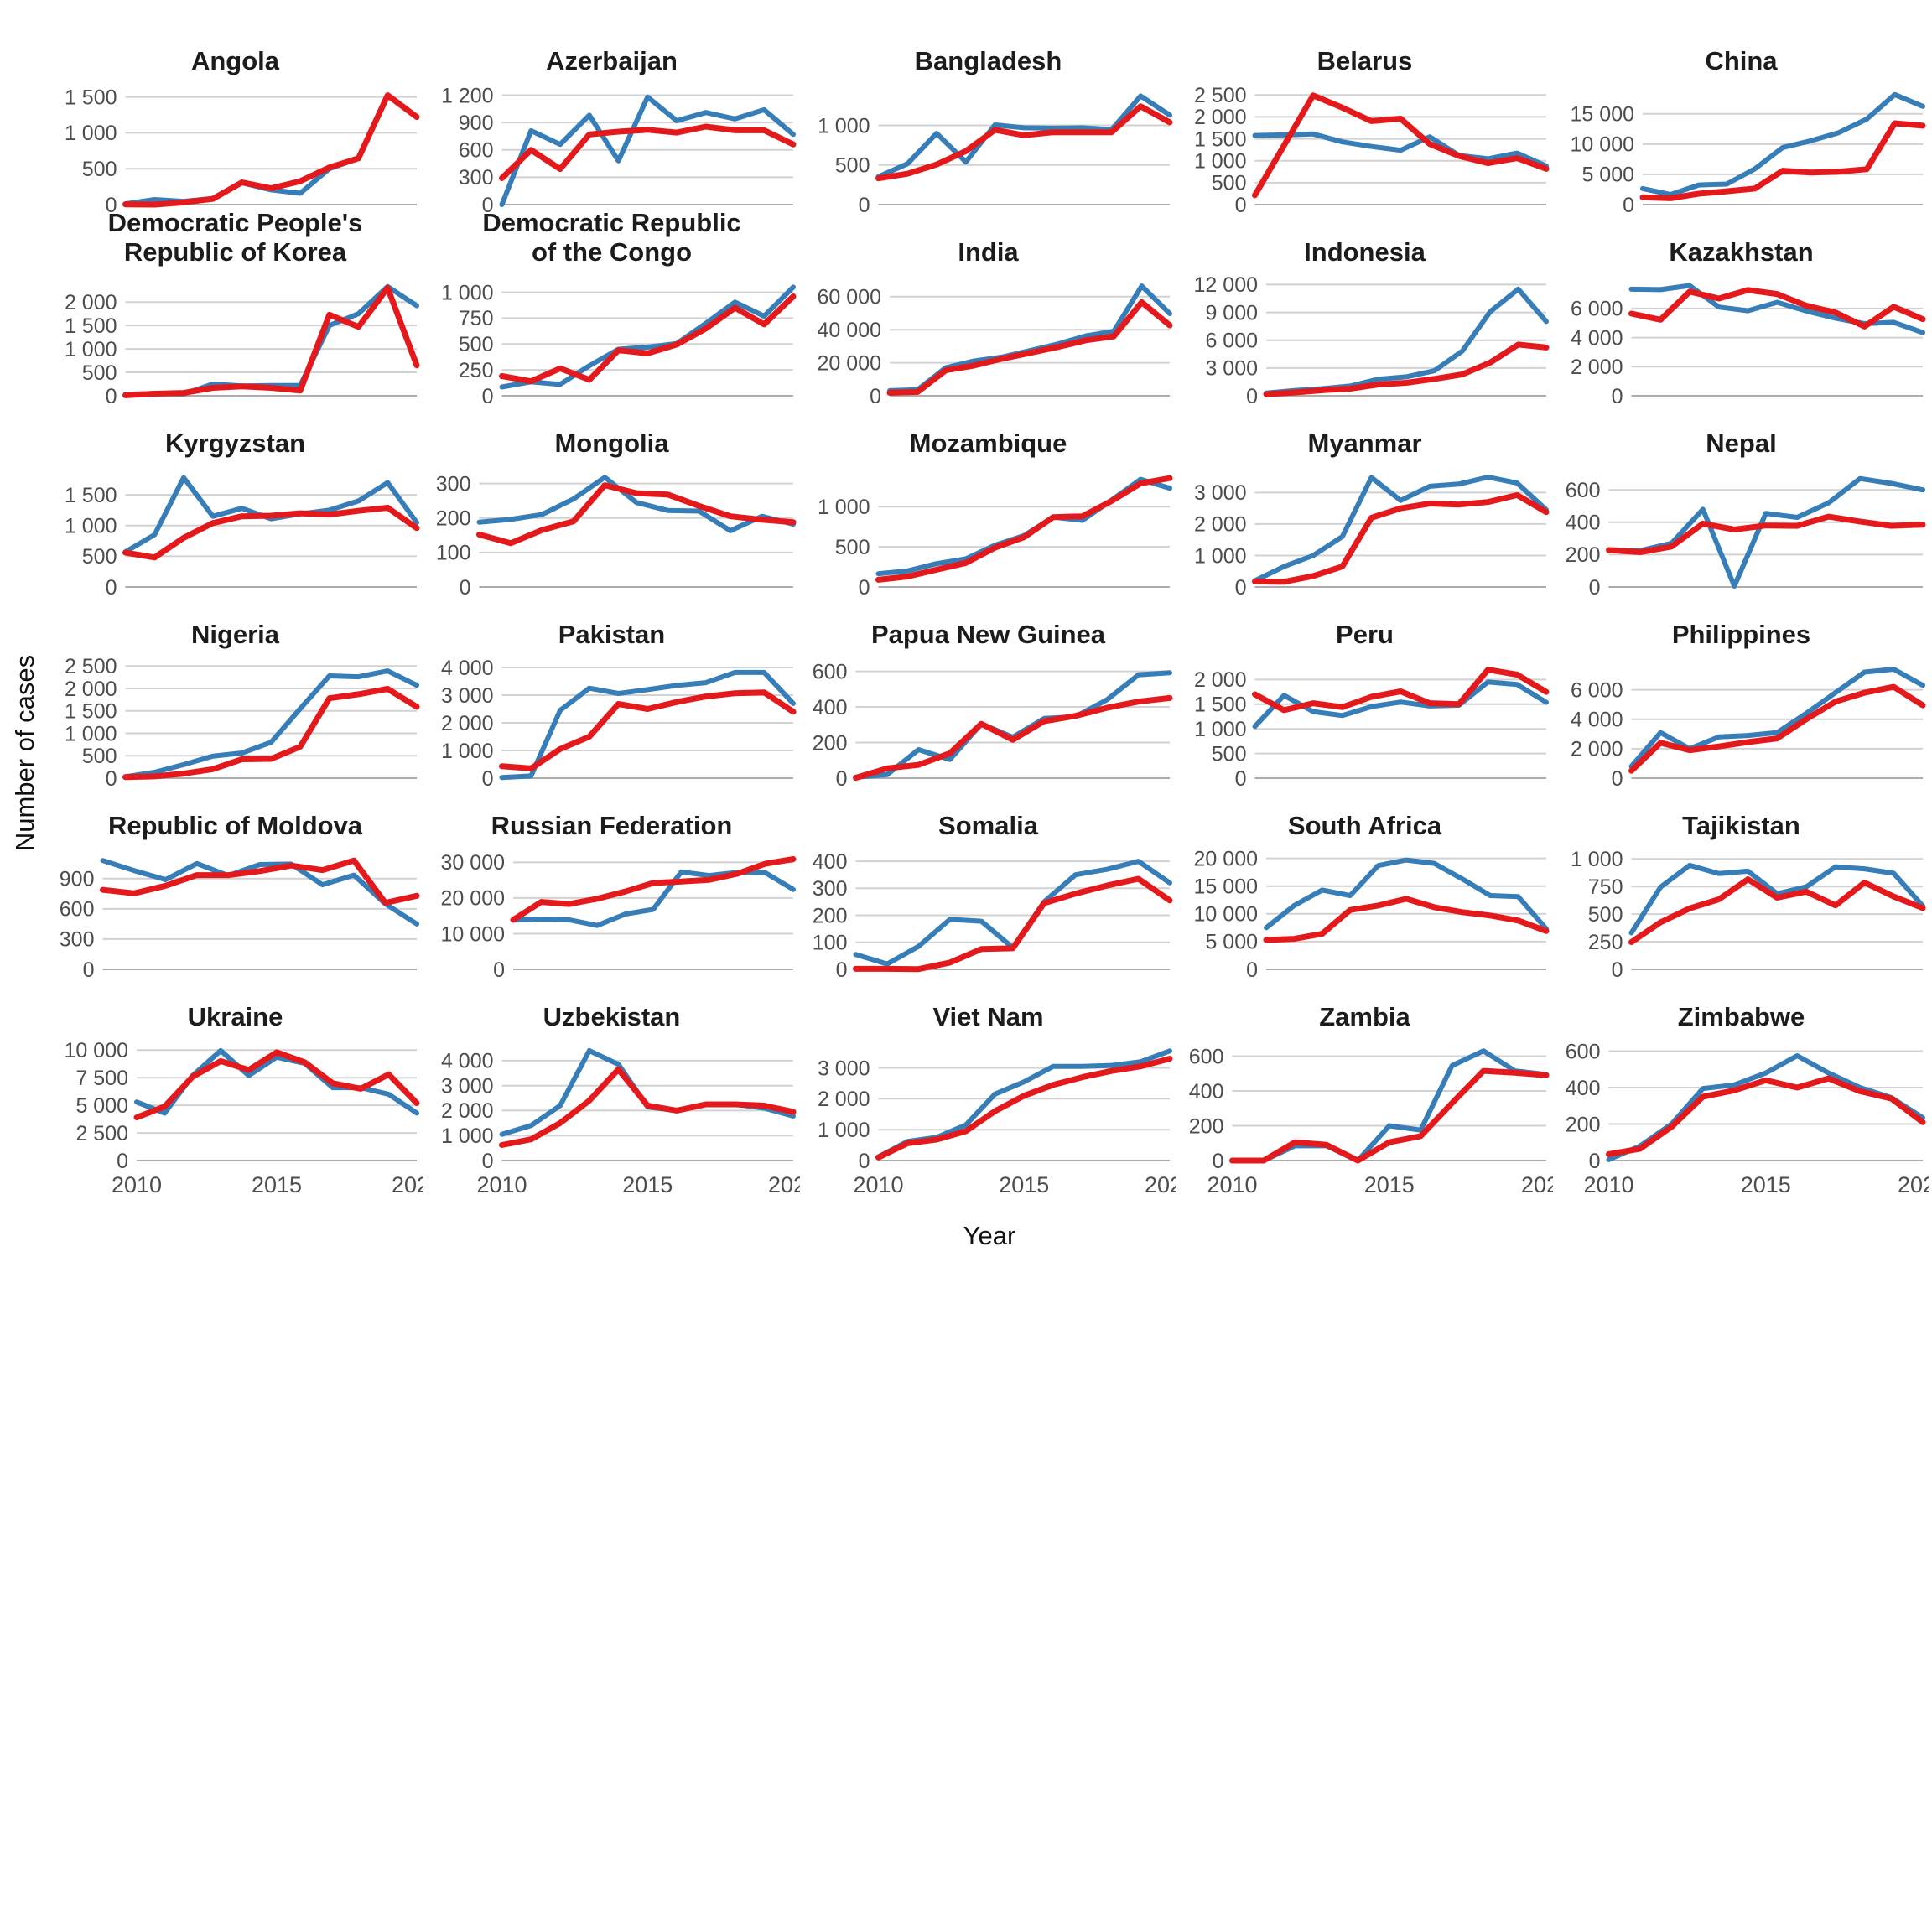 The image size is (1932, 1932). I want to click on panel-title: Mozambique, so click(988, 443).